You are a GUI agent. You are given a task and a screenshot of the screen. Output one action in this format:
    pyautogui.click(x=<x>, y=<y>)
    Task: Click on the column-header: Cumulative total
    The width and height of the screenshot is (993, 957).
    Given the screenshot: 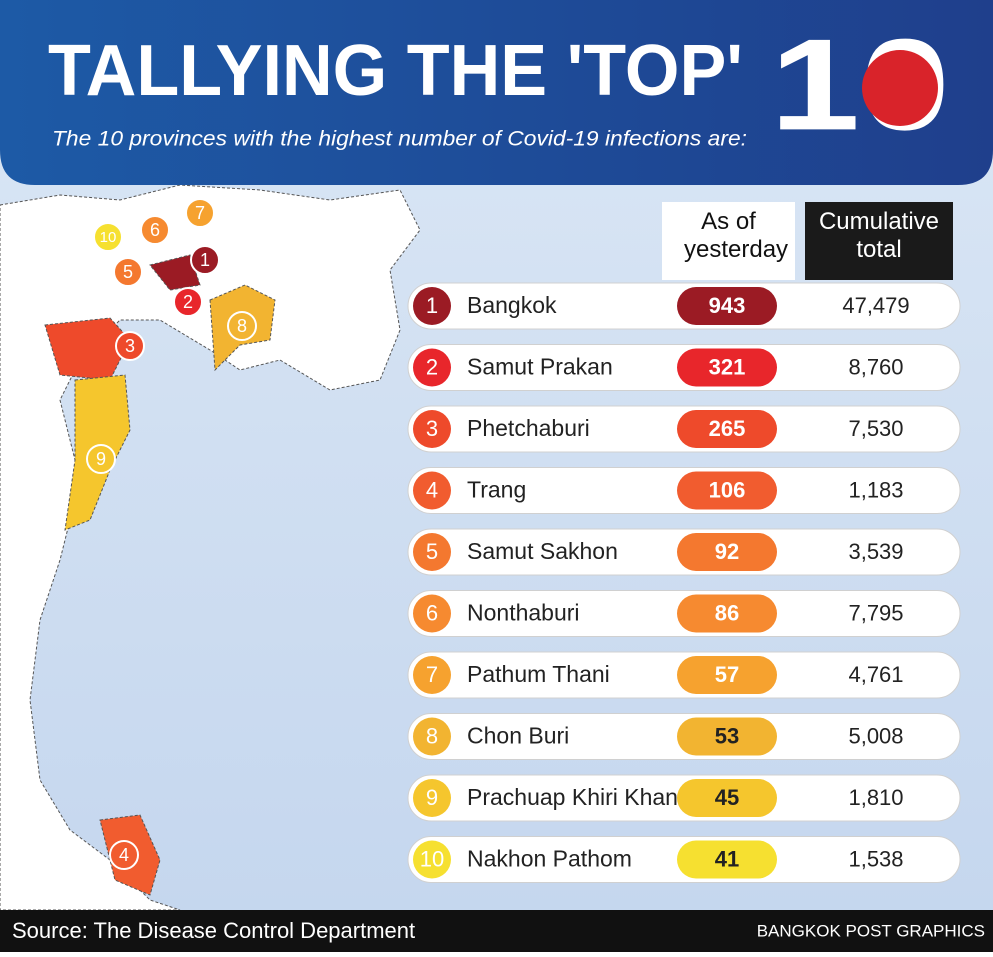 What is the action you would take?
    pyautogui.click(x=879, y=235)
    